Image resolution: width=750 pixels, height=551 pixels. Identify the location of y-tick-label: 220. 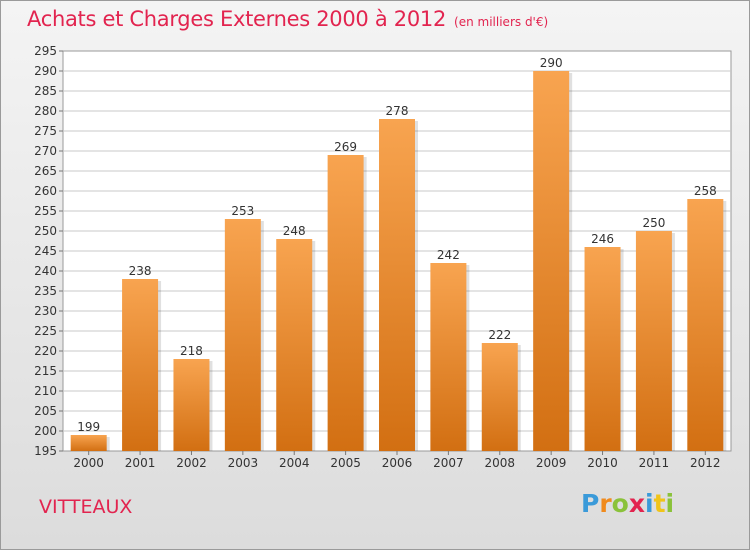
(45, 351).